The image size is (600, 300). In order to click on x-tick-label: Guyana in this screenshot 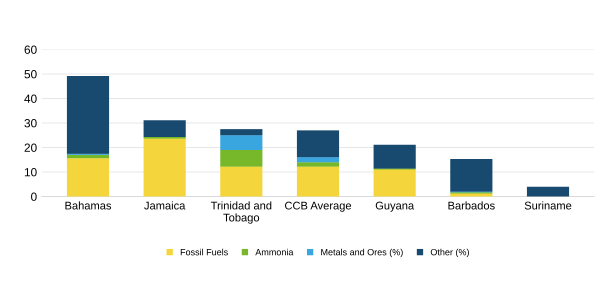, I will do `click(395, 207)`.